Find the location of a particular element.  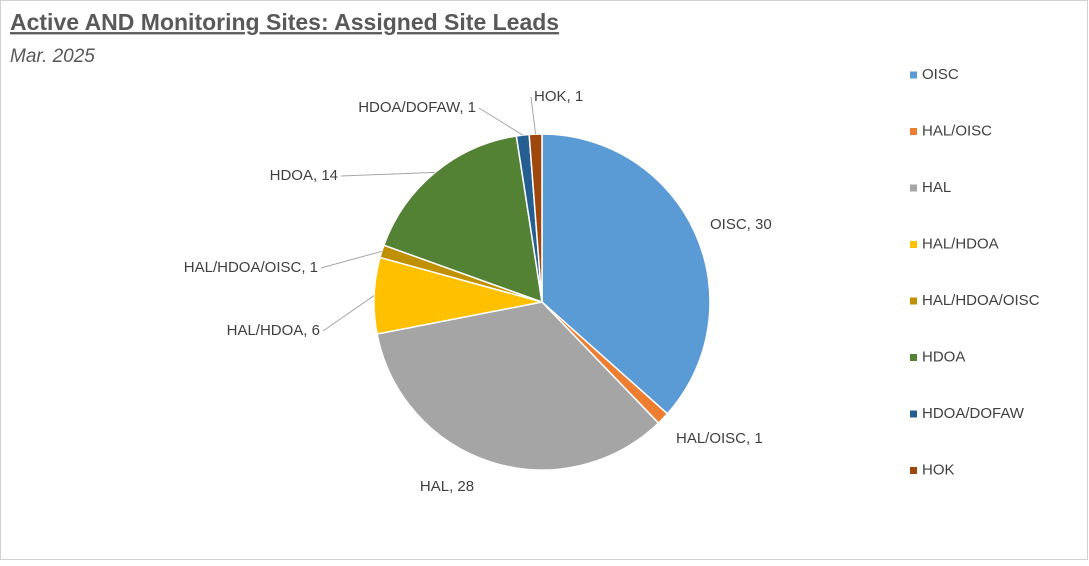

legend-label: HDOA is located at coordinates (943, 356).